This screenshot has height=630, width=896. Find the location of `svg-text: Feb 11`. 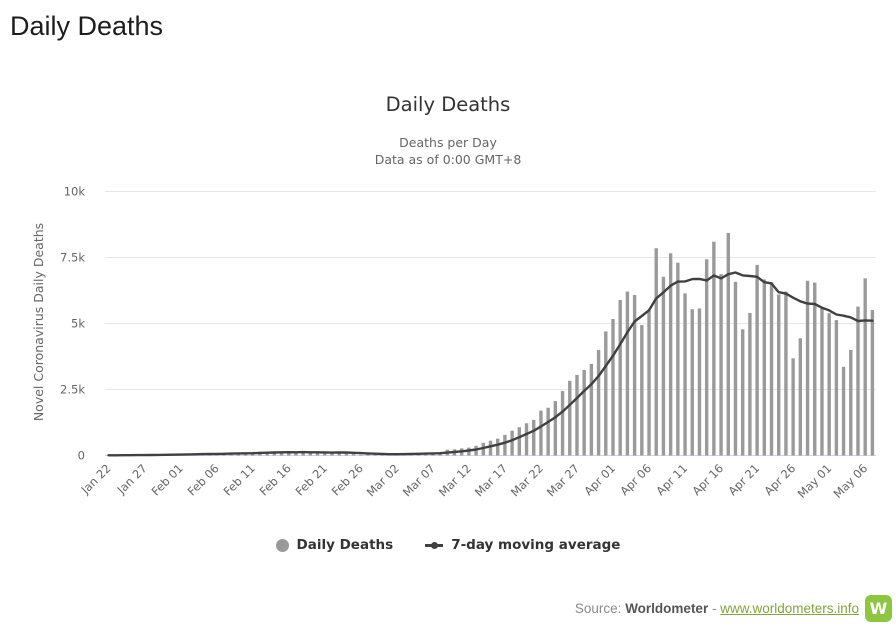

svg-text: Feb 11 is located at coordinates (239, 479).